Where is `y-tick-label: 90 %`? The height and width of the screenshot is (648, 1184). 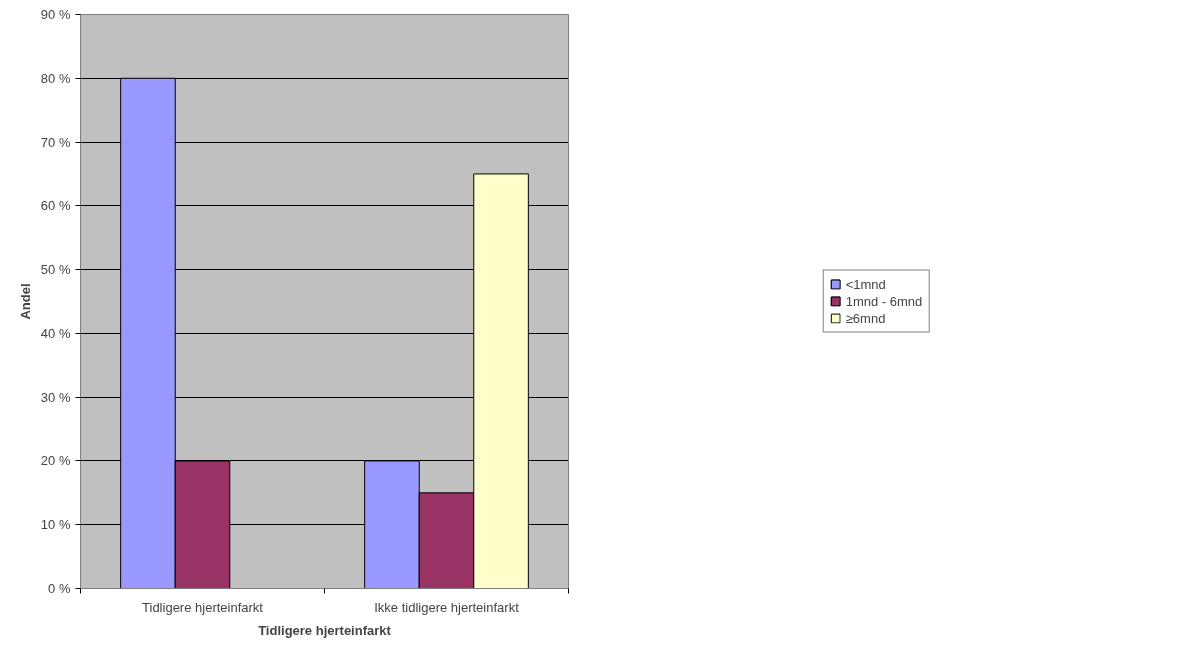 y-tick-label: 90 % is located at coordinates (55, 14).